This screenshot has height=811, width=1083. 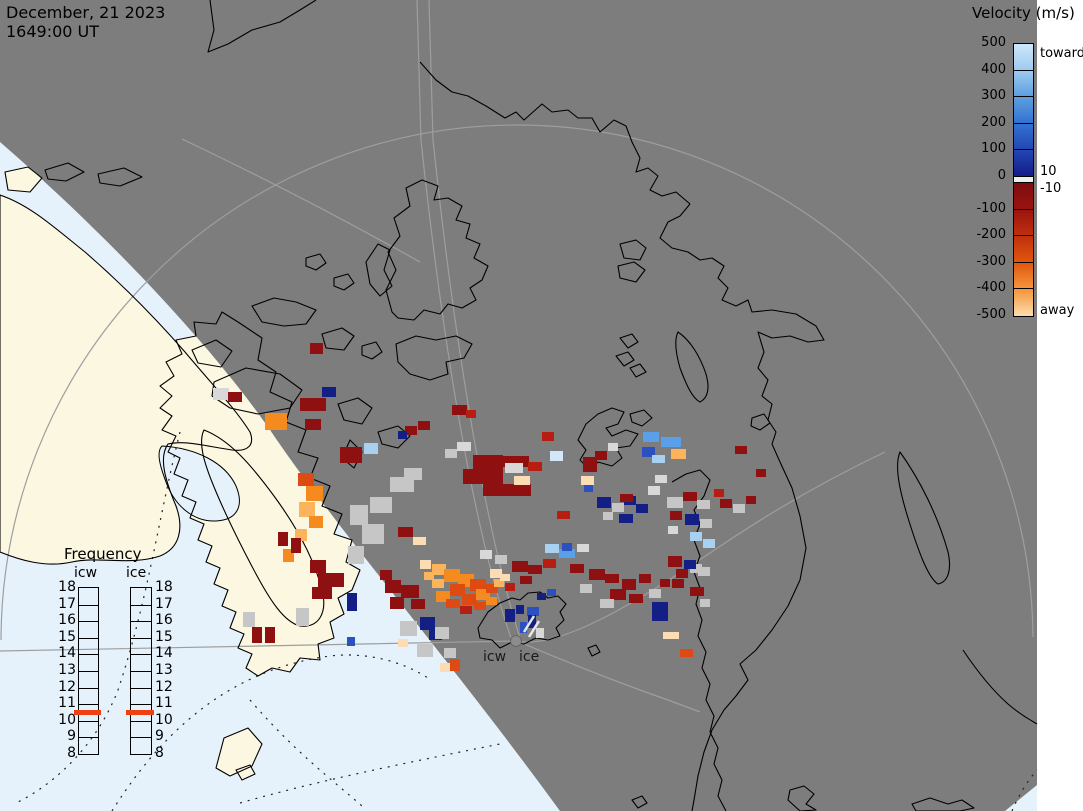 What do you see at coordinates (437, 250) in the screenshot?
I see `coastline-ellesmere` at bounding box center [437, 250].